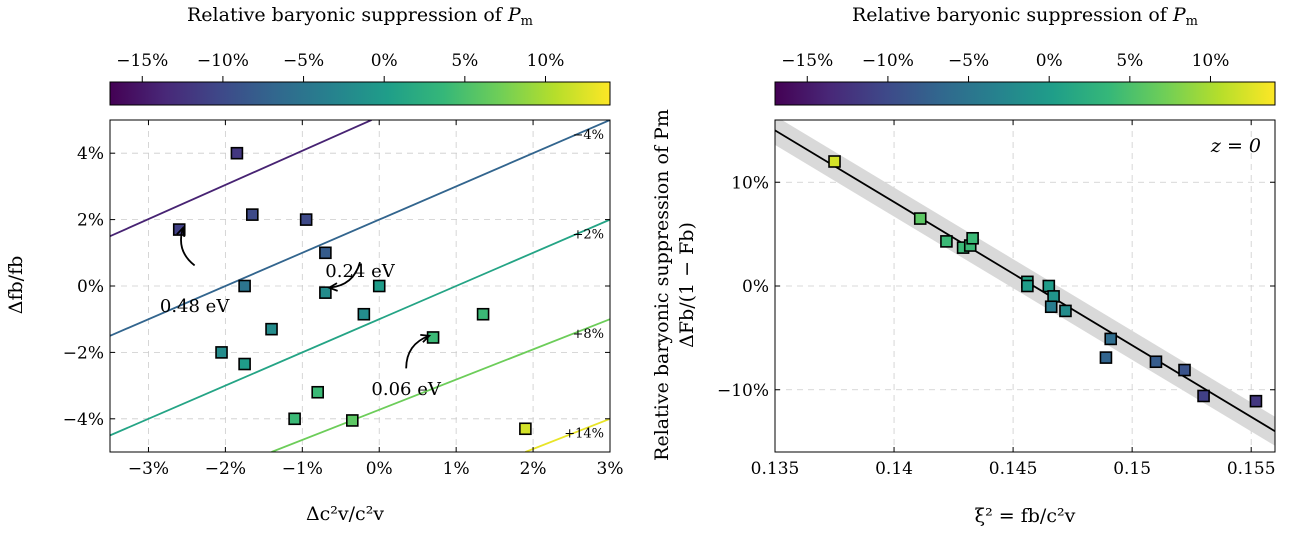  Describe the element at coordinates (360, 93) in the screenshot. I see `left-colorbar` at that location.